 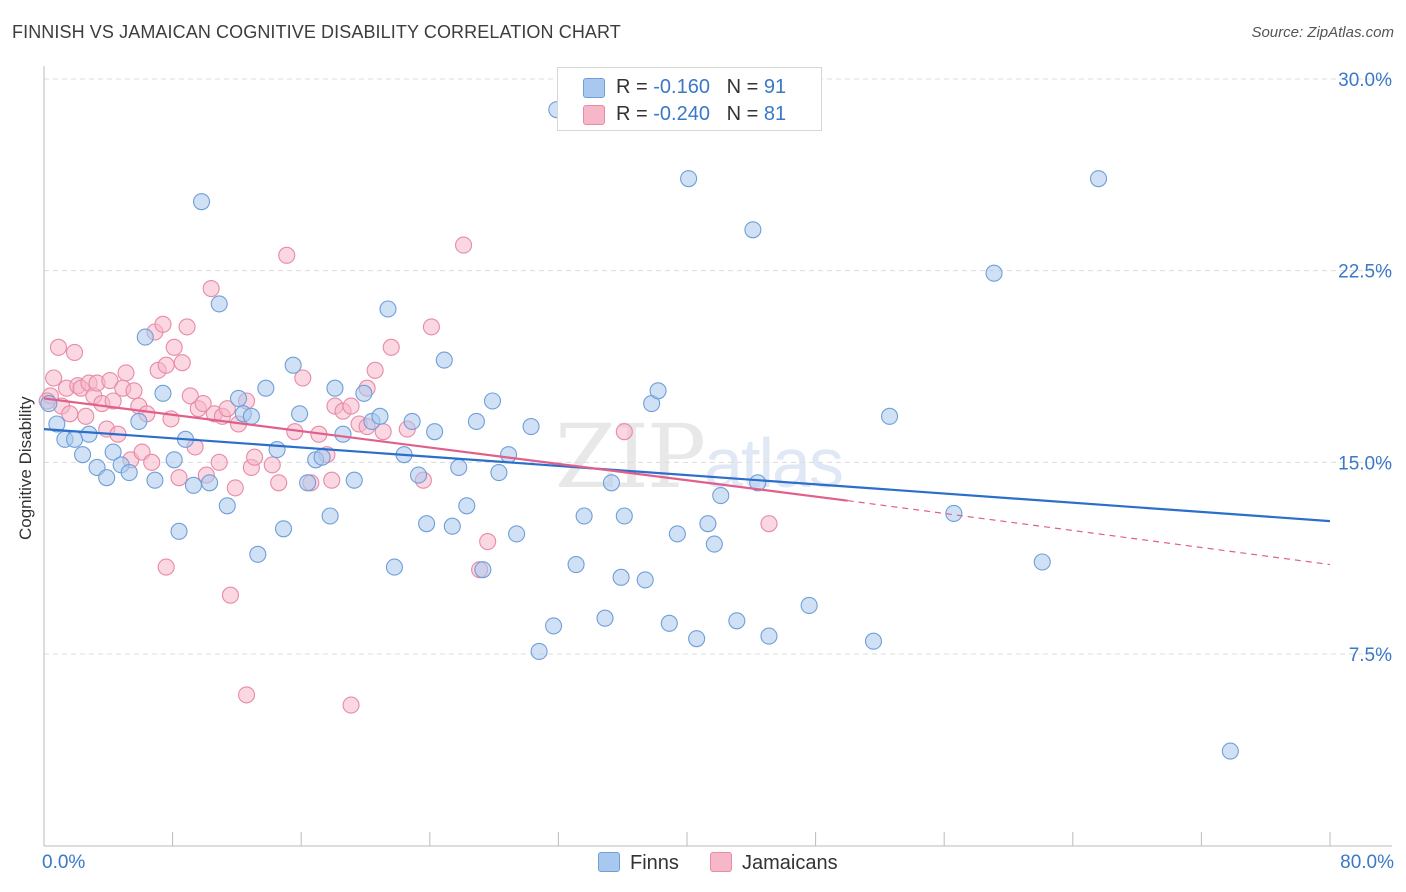 What do you see at coordinates (1367, 862) in the screenshot?
I see `x-tick-label-max: 80.0%` at bounding box center [1367, 862].